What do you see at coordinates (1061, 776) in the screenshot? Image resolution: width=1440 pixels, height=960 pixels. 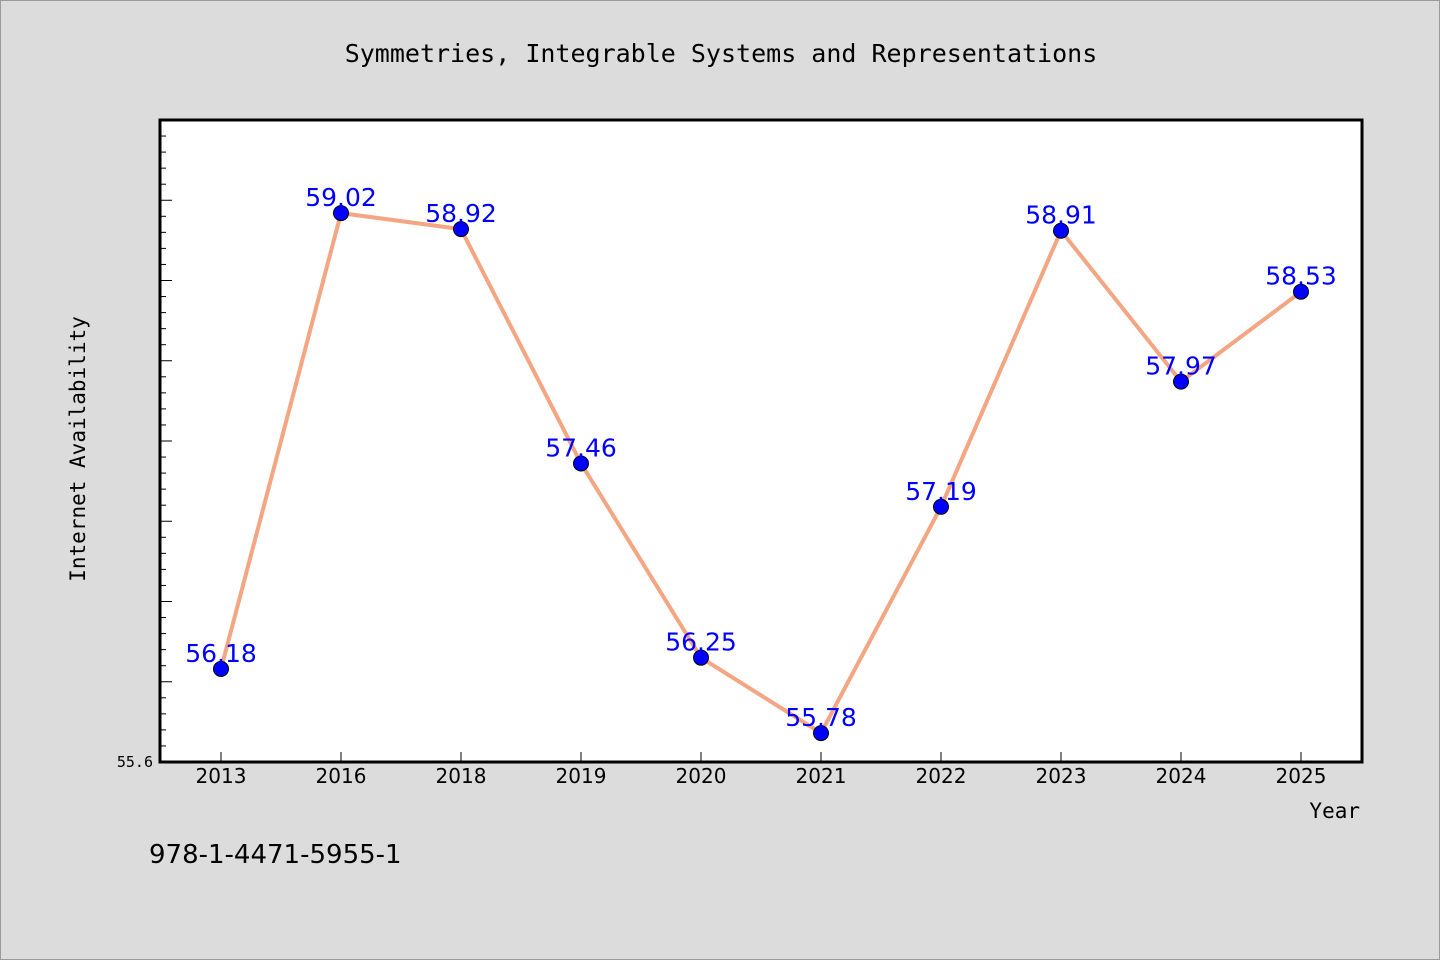 I see `x-tick-label: 2023` at bounding box center [1061, 776].